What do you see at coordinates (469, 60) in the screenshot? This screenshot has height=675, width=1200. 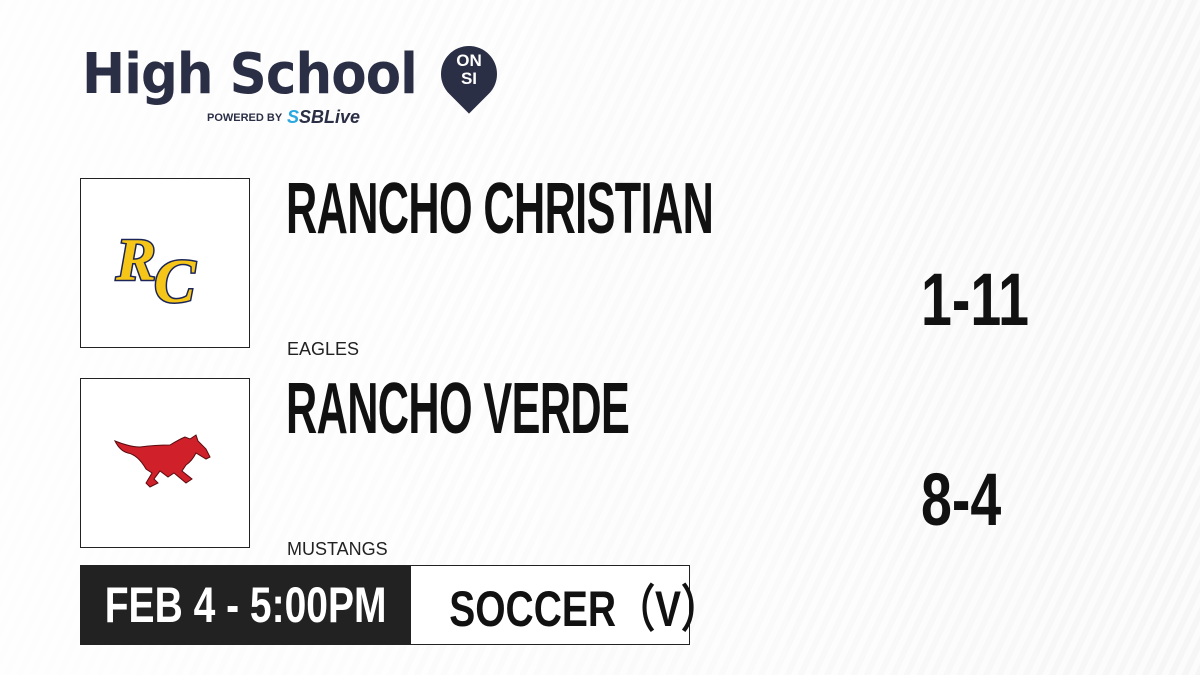 I see `badge-top: ON` at bounding box center [469, 60].